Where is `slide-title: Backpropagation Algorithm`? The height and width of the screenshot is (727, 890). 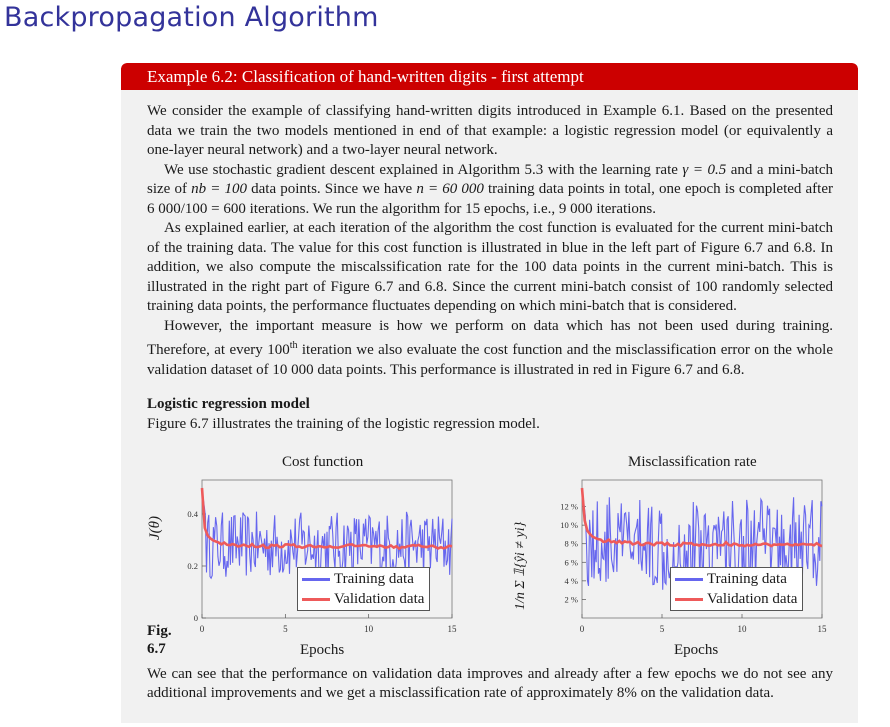
slide-title: Backpropagation Algorithm is located at coordinates (191, 17).